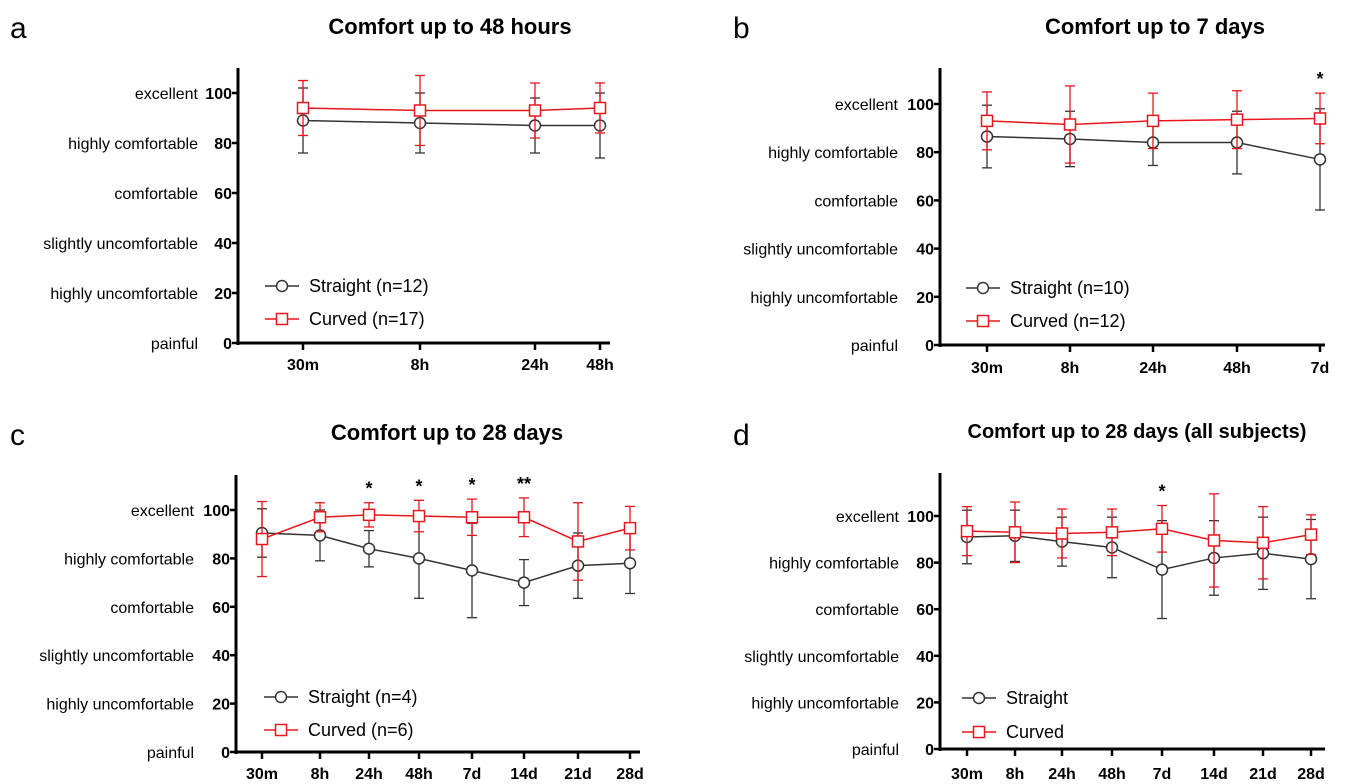 The image size is (1353, 784). I want to click on significance-marker: **, so click(524, 484).